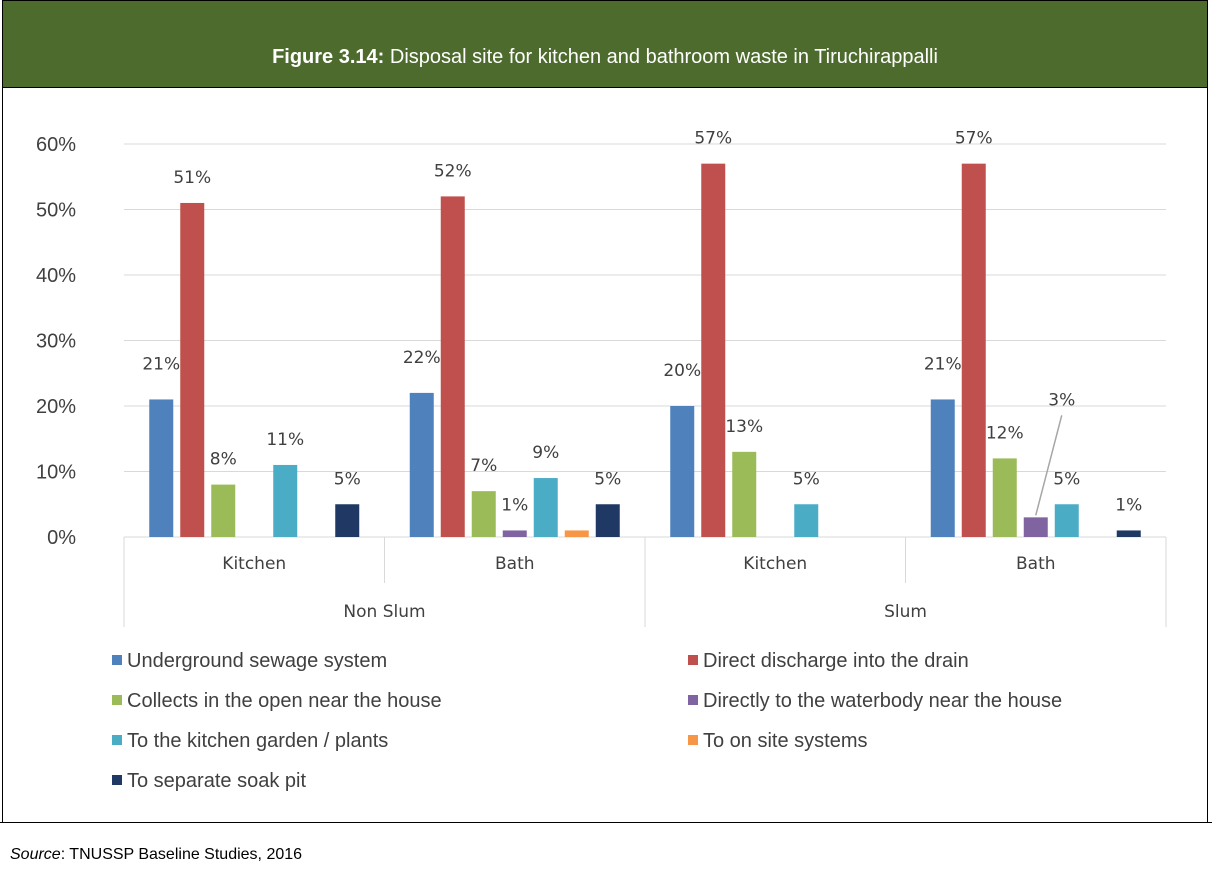  I want to click on legend-item: Underground sewage system, so click(249, 661).